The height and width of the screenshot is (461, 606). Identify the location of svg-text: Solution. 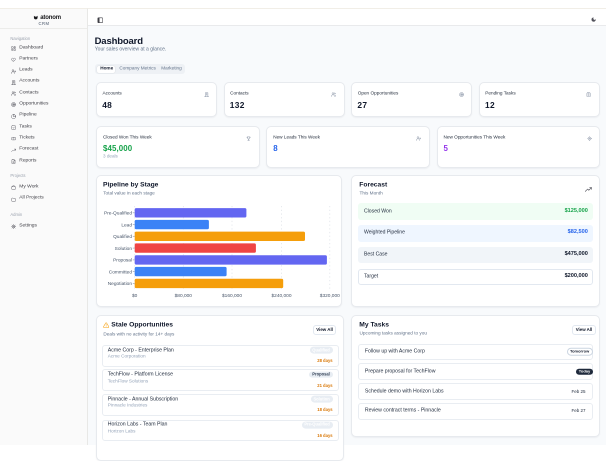
(124, 249).